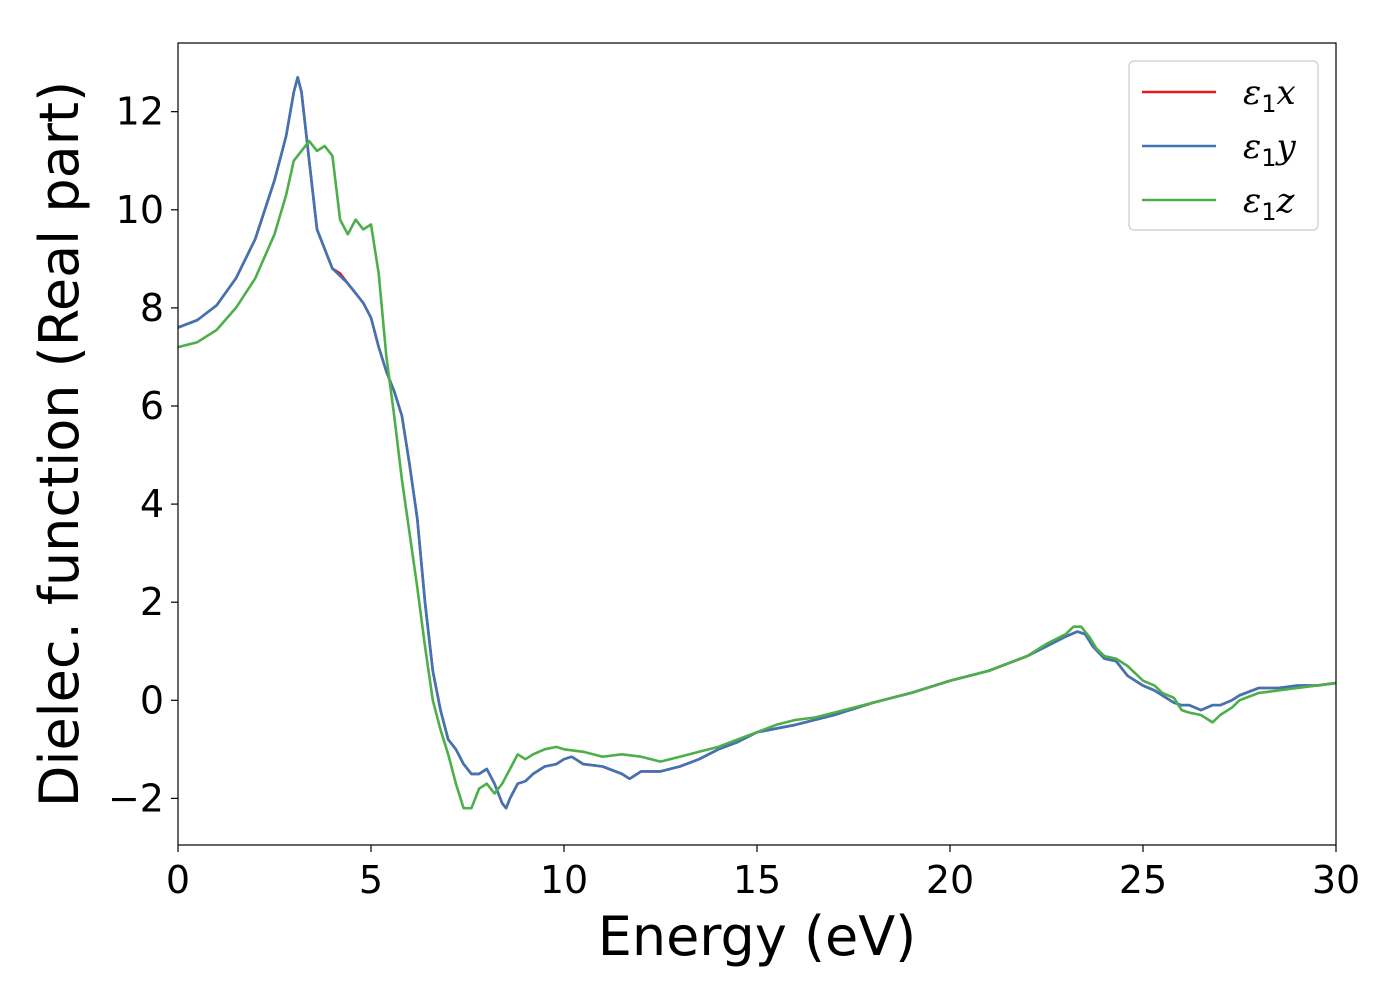 The image size is (1400, 1000). I want to click on y-tick-label: −2, so click(136, 798).